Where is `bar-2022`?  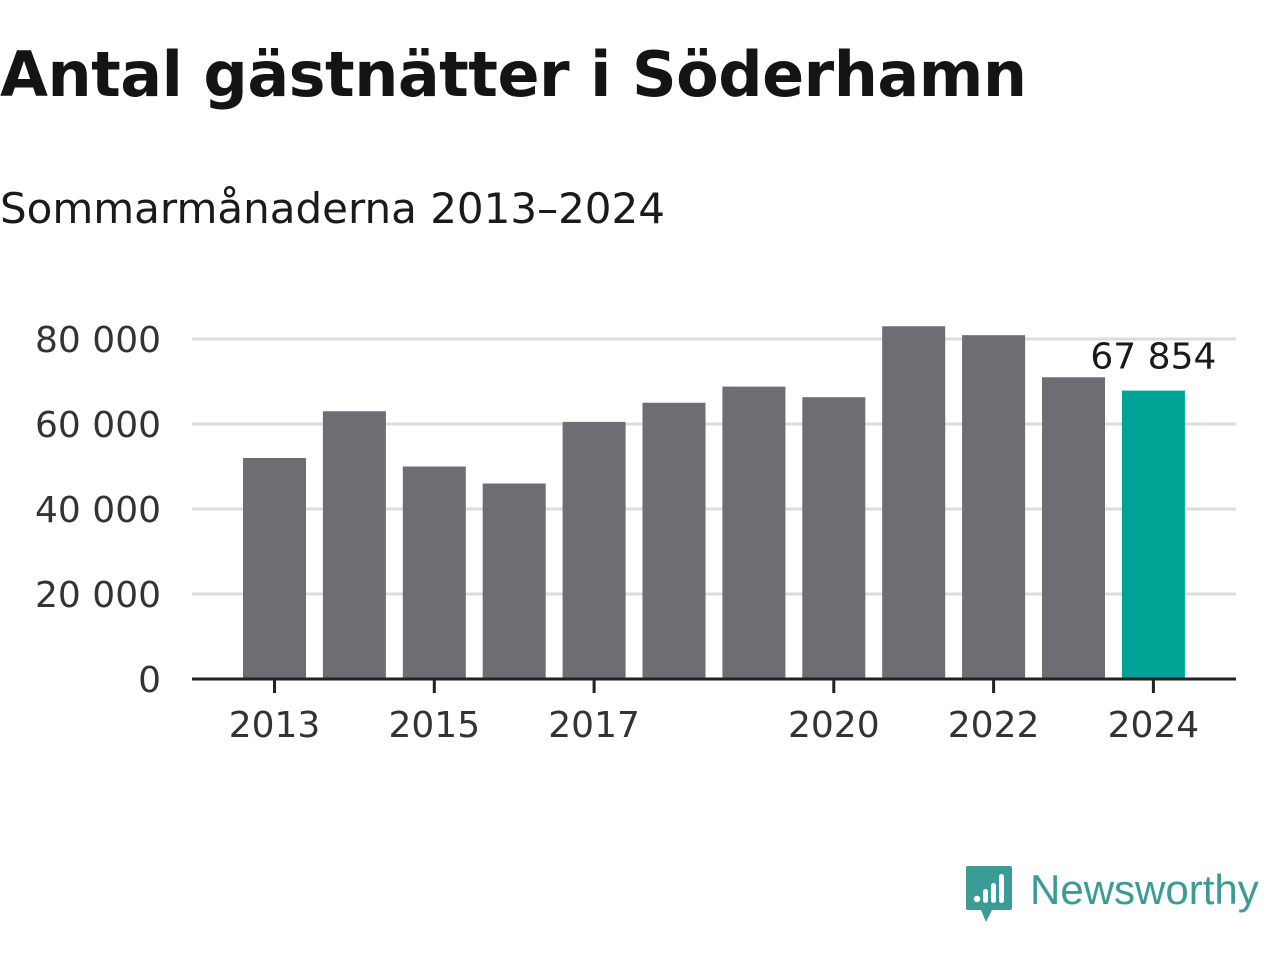 bar-2022 is located at coordinates (994, 507).